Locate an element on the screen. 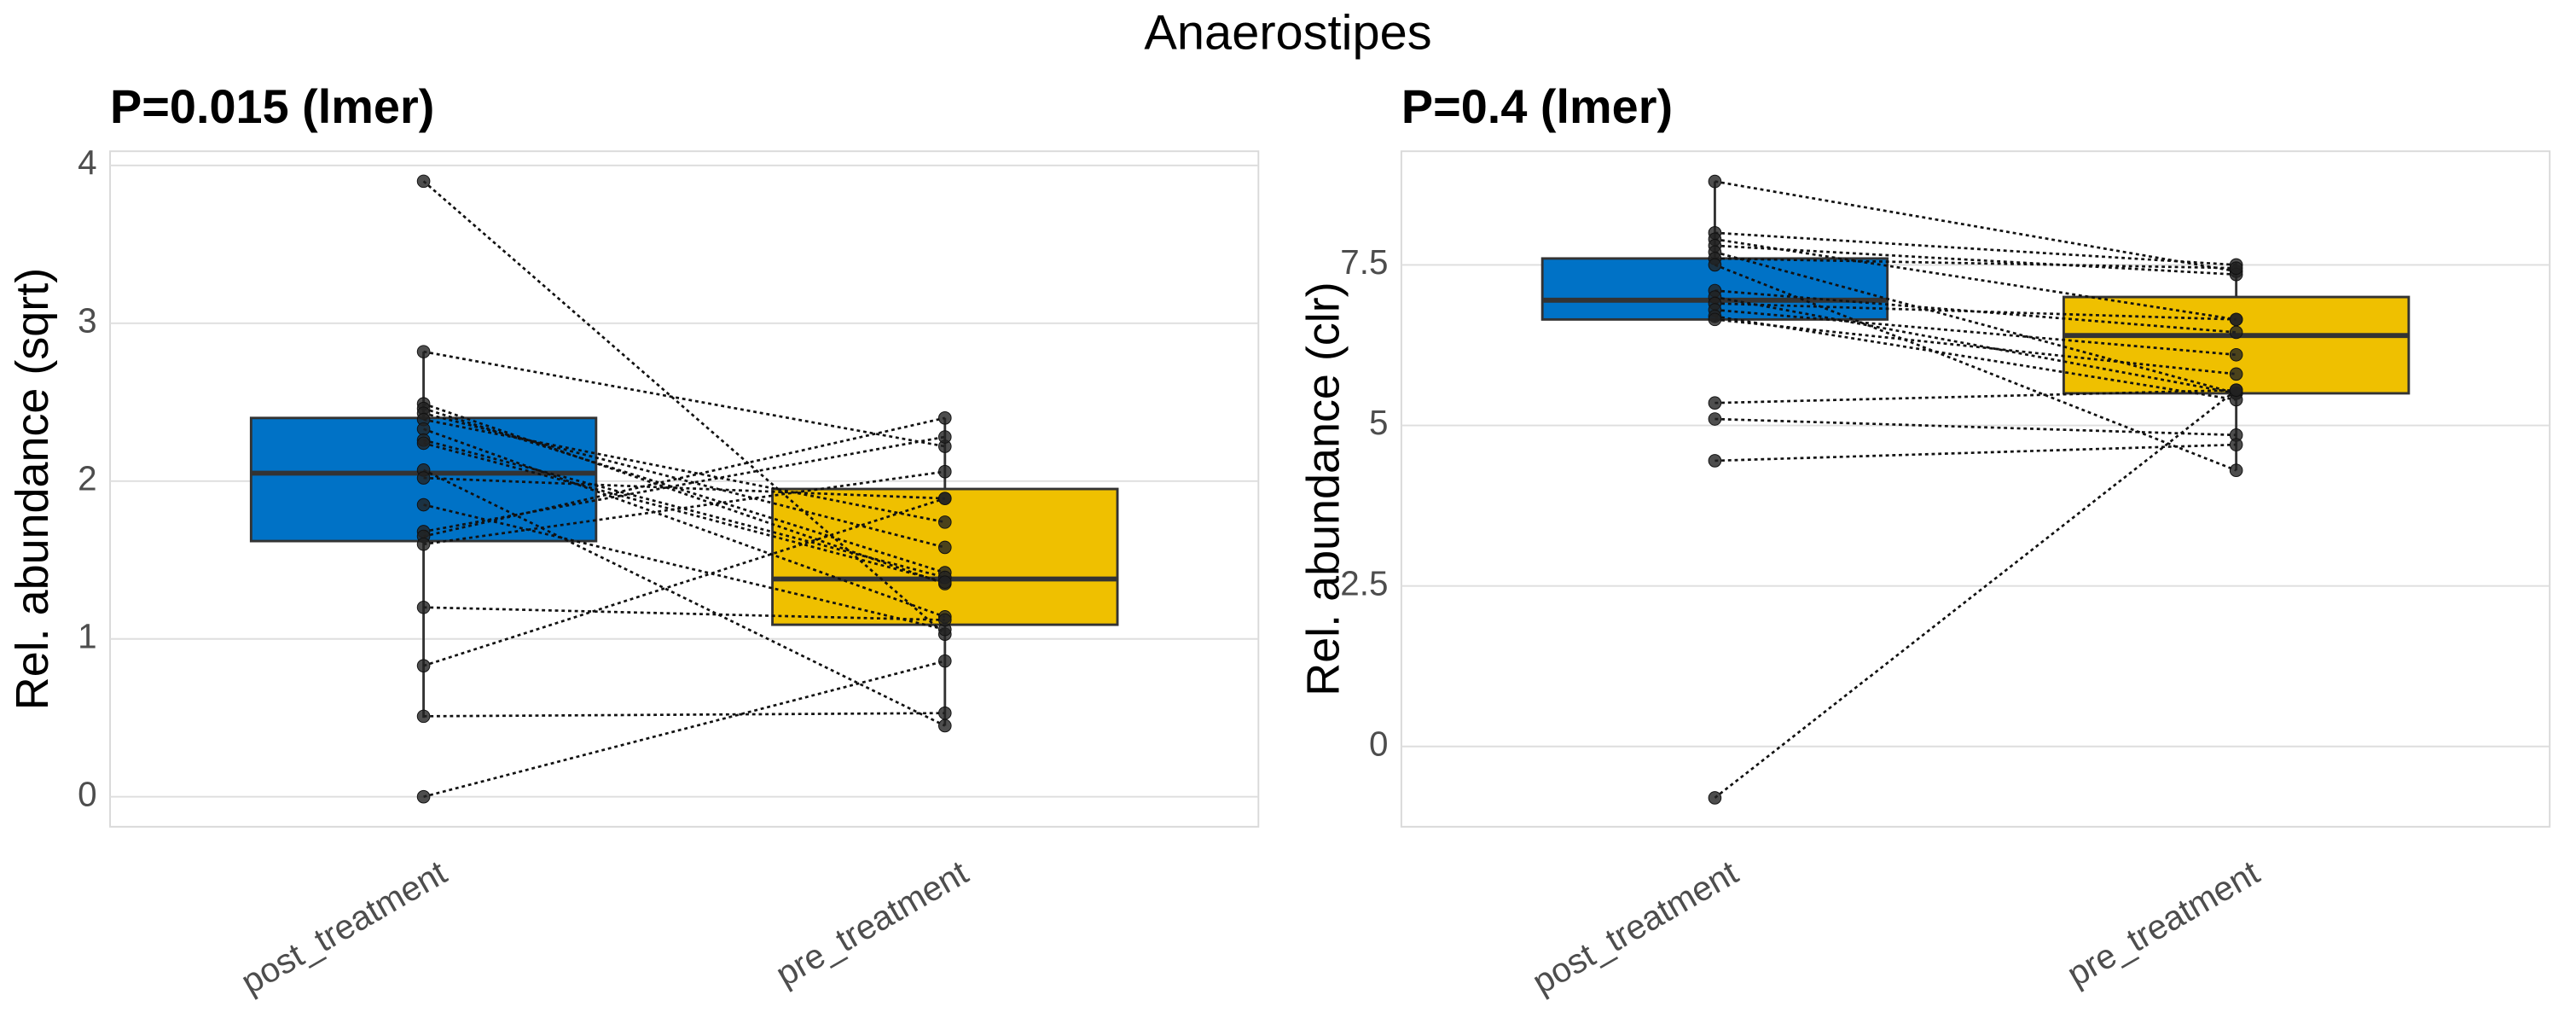  figure-title: Anaerostipes is located at coordinates (1287, 33).